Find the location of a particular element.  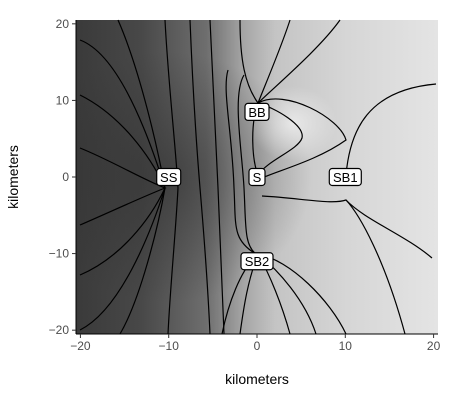

station-label-s: S is located at coordinates (257, 177).